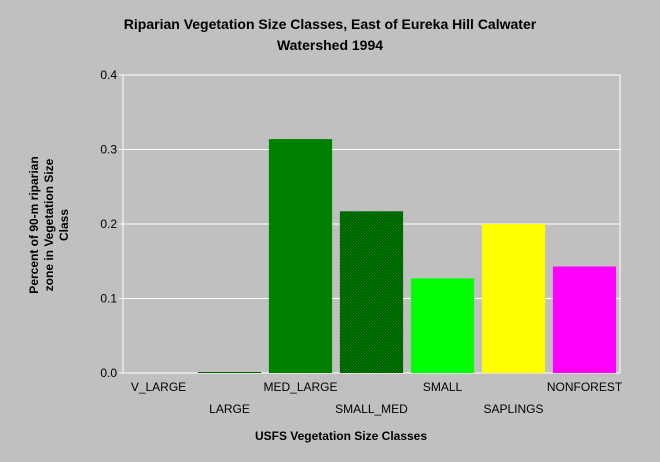 Image resolution: width=660 pixels, height=462 pixels. I want to click on y-axis-label-line-2: zone in Vegetation Size, so click(49, 224).